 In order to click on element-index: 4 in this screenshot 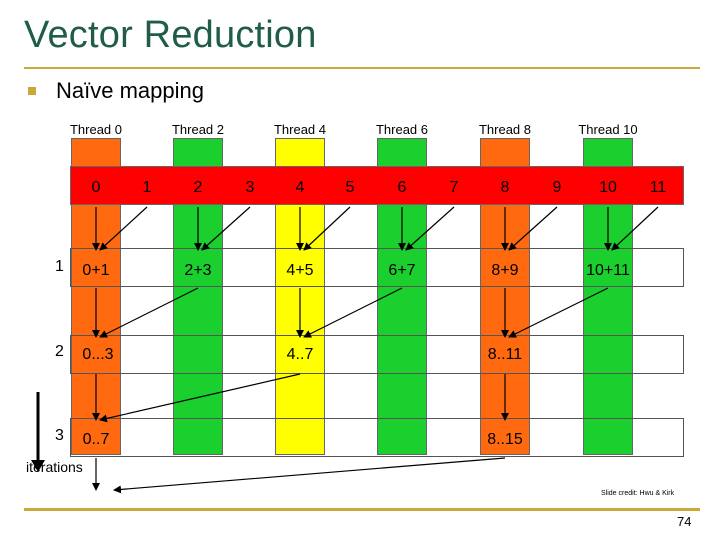, I will do `click(300, 187)`.